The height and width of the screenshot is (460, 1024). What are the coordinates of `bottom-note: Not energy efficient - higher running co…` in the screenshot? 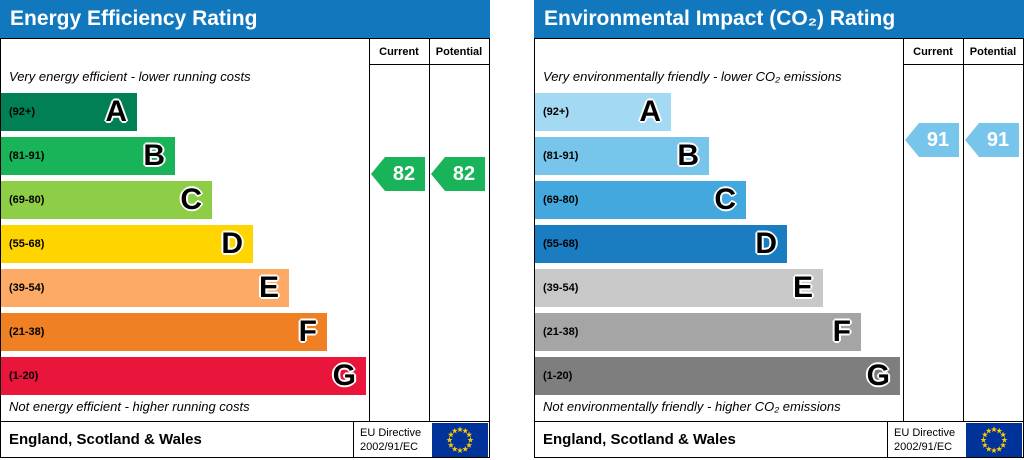 It's located at (129, 406).